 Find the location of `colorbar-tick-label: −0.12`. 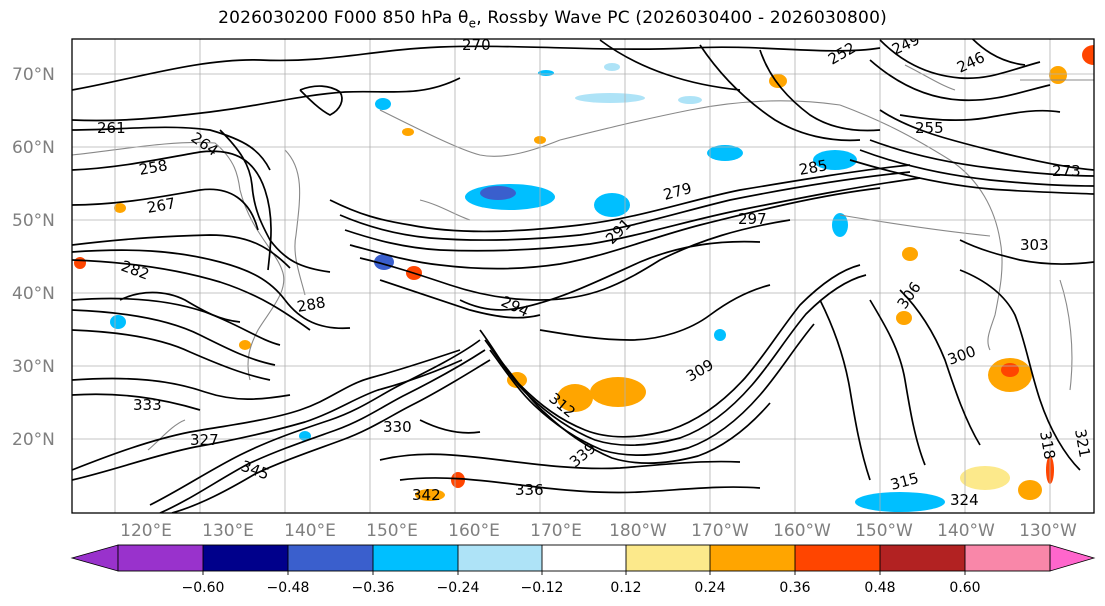

colorbar-tick-label: −0.12 is located at coordinates (542, 588).